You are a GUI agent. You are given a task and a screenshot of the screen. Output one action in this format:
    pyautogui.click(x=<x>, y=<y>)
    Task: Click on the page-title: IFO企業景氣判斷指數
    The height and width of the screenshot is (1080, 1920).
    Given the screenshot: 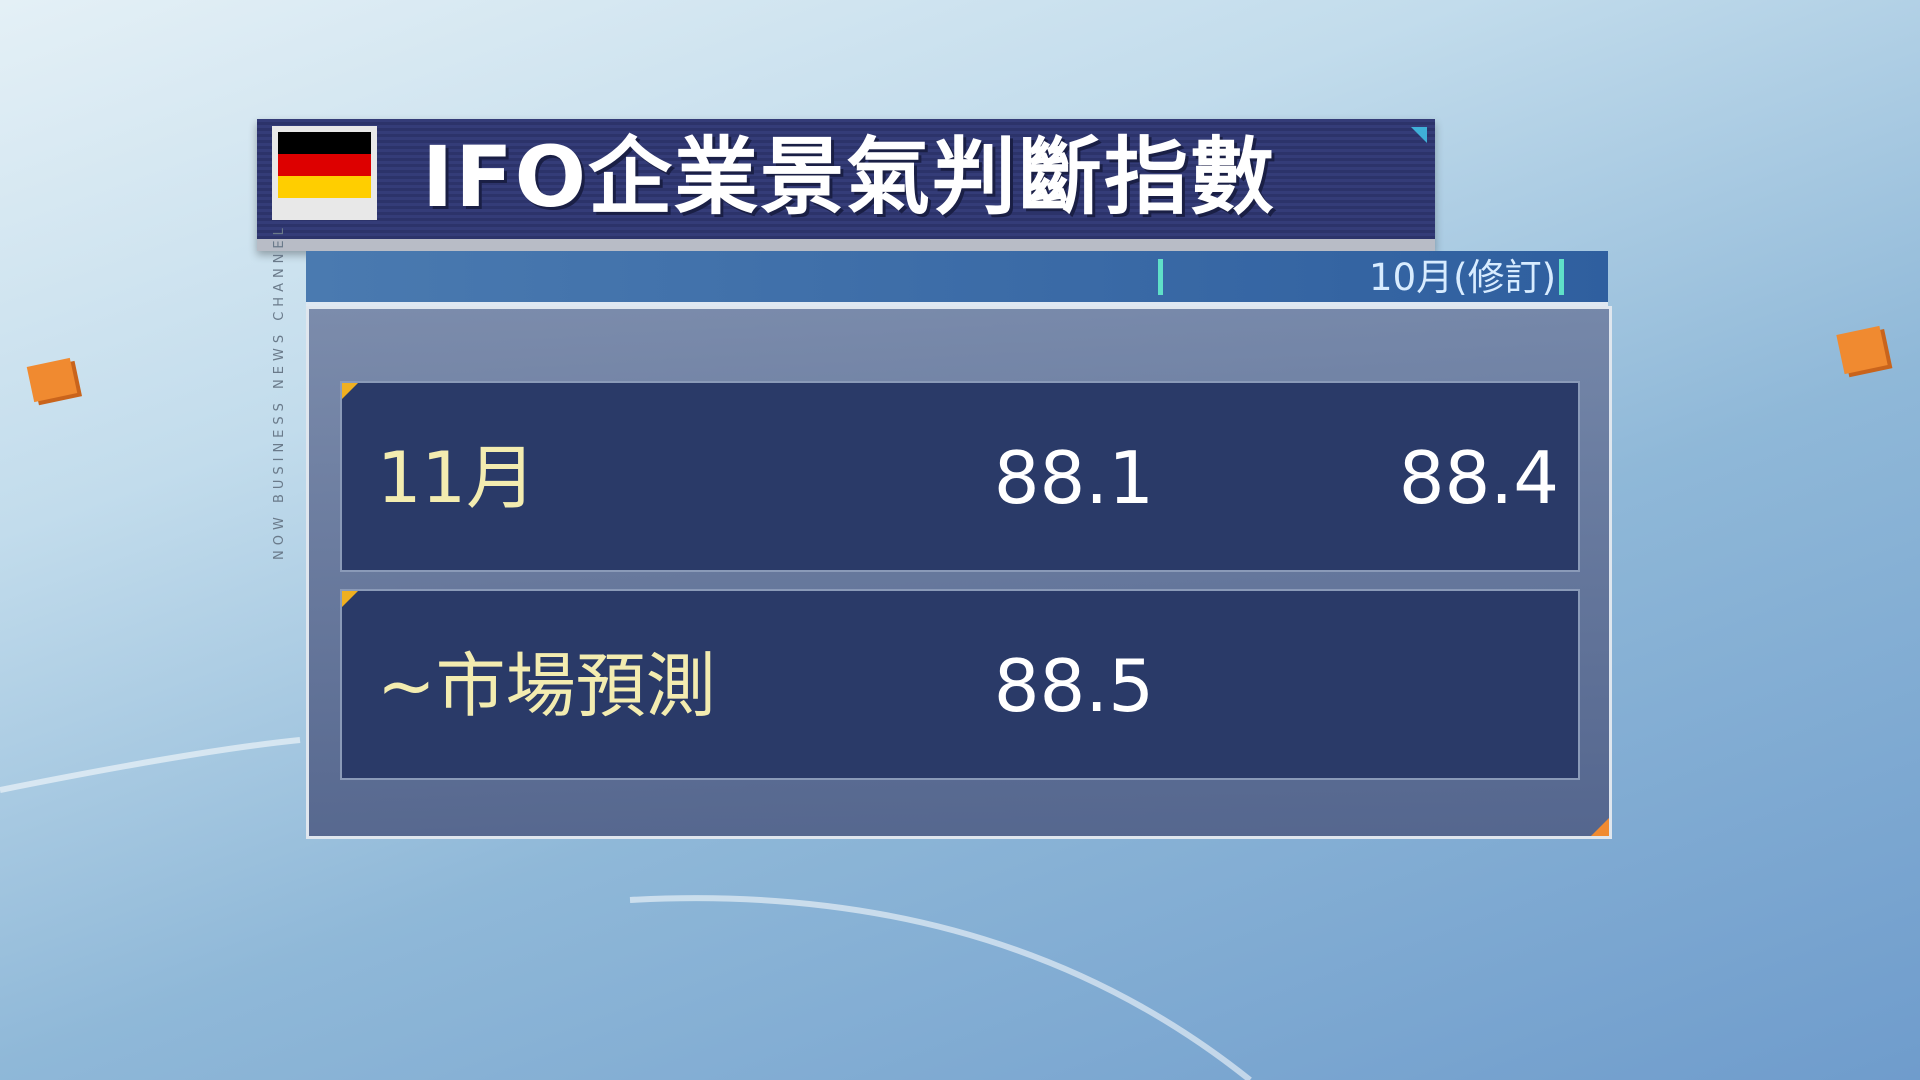 What is the action you would take?
    pyautogui.click(x=849, y=177)
    